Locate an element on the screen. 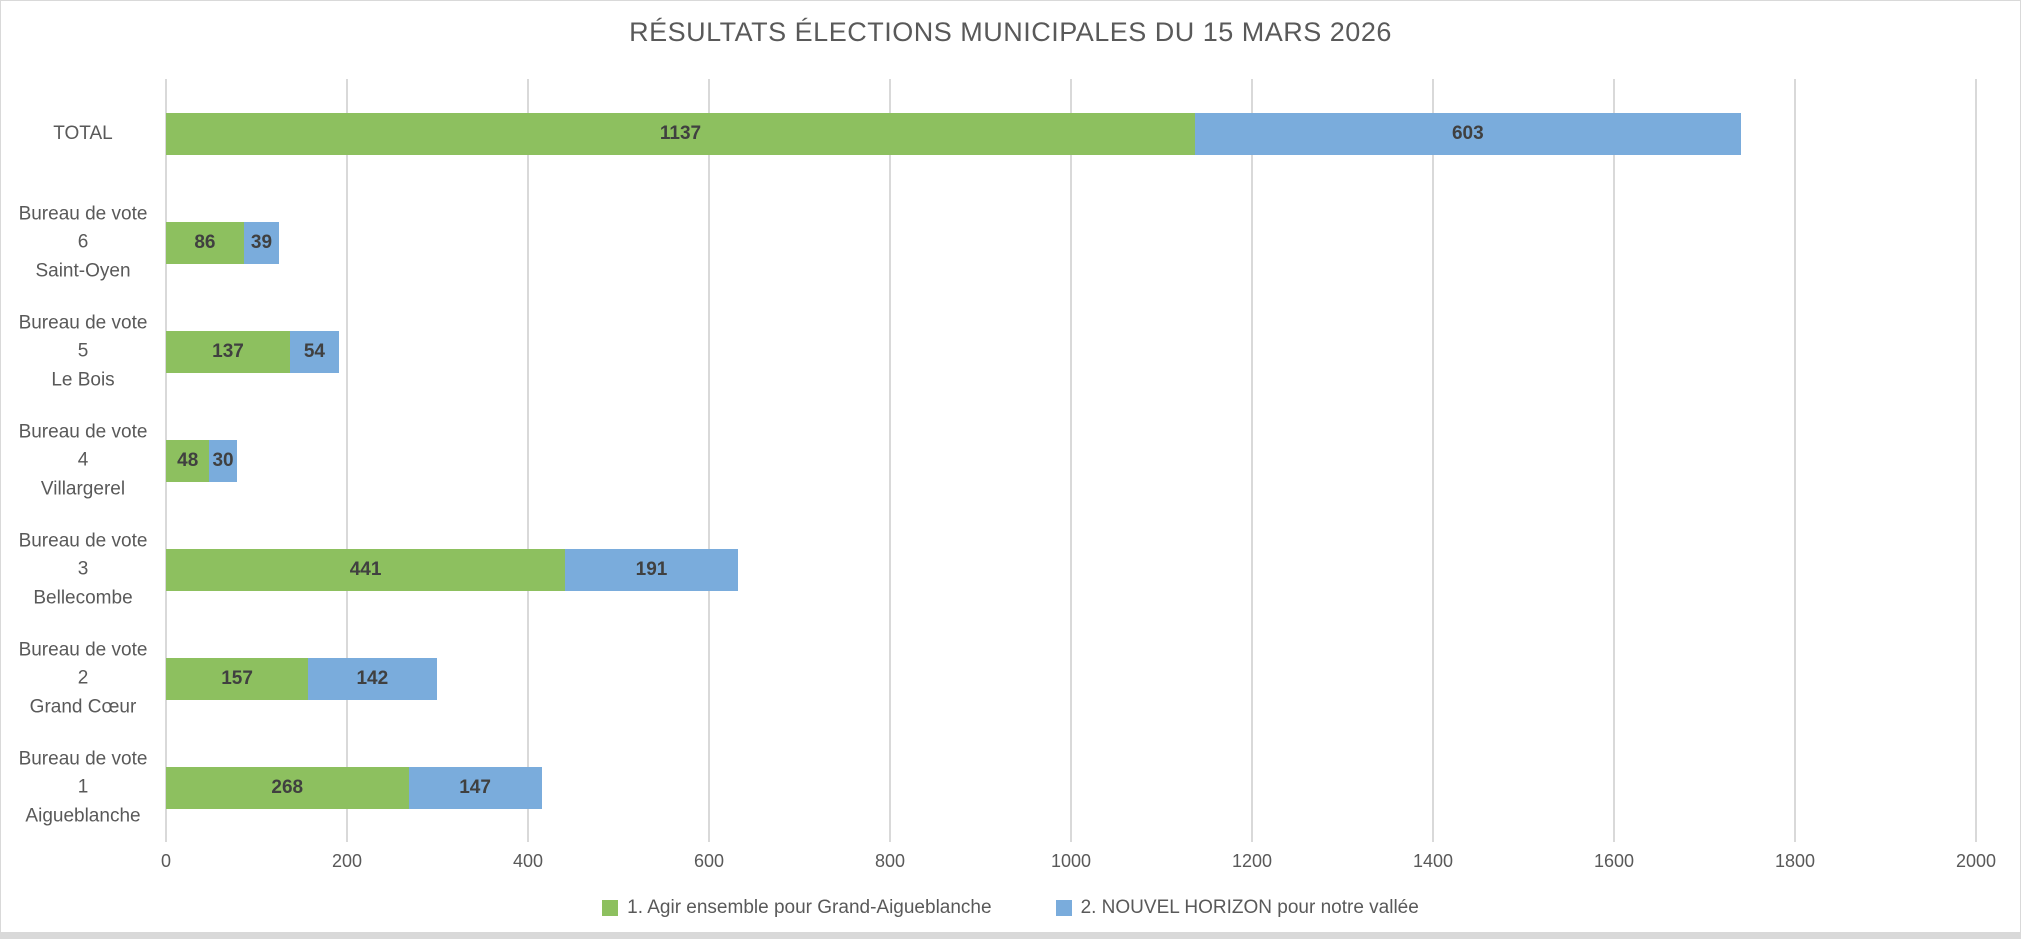 Image resolution: width=2021 pixels, height=939 pixels. bar-value-label: 157 is located at coordinates (237, 678).